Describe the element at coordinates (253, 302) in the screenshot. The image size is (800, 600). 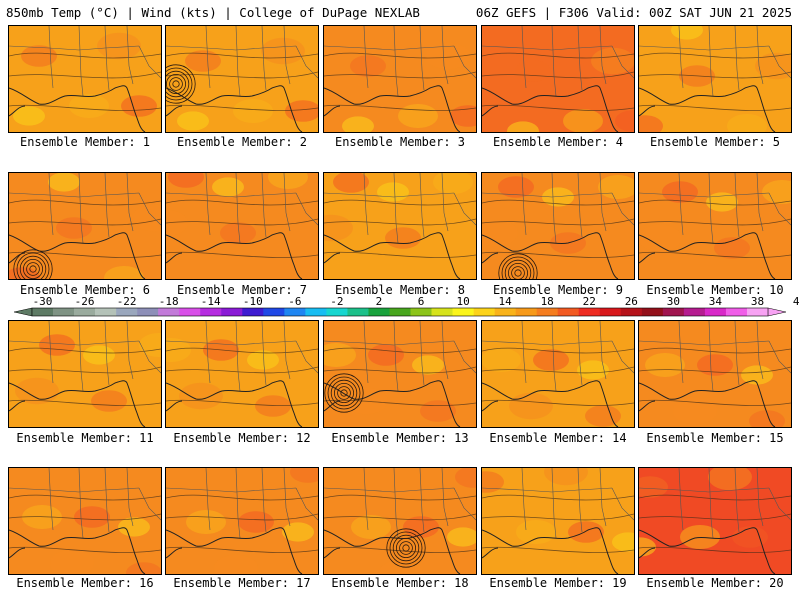
I see `colorbar-tick-label: -10` at that location.